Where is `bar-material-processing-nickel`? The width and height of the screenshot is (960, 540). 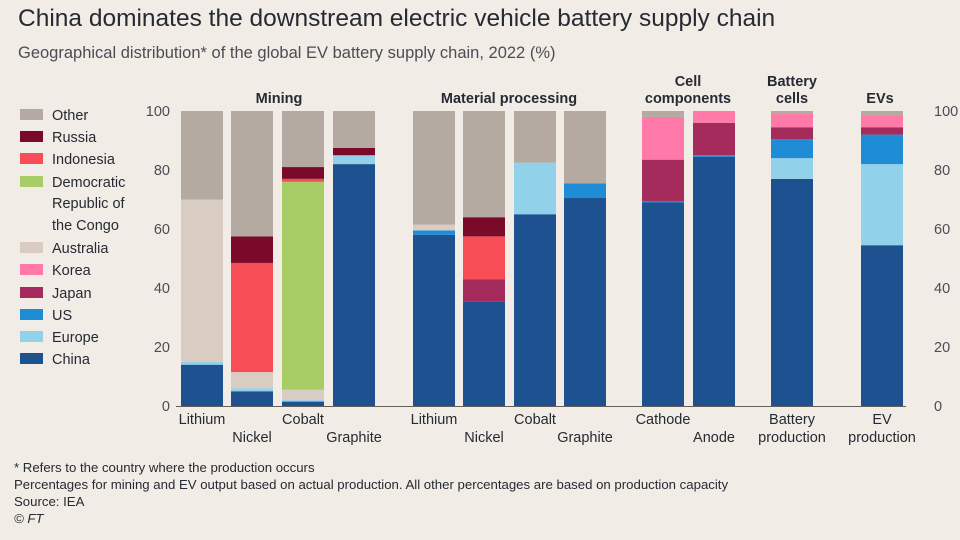 bar-material-processing-nickel is located at coordinates (484, 258).